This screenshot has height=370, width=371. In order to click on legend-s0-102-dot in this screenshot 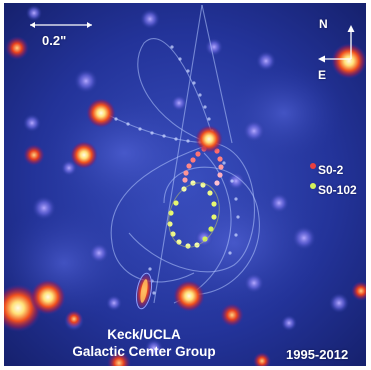, I will do `click(313, 186)`.